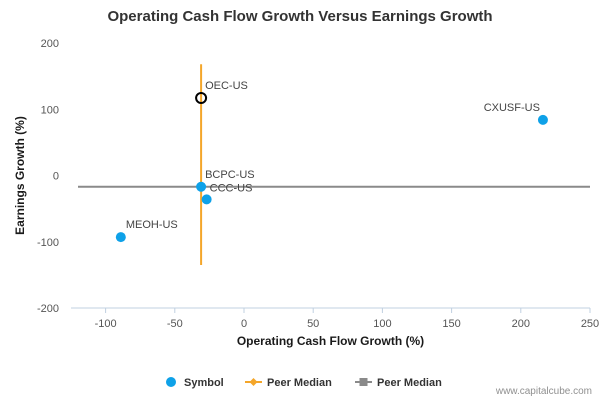  Describe the element at coordinates (299, 383) in the screenshot. I see `legend-label-peer-median-1: Peer Median` at that location.